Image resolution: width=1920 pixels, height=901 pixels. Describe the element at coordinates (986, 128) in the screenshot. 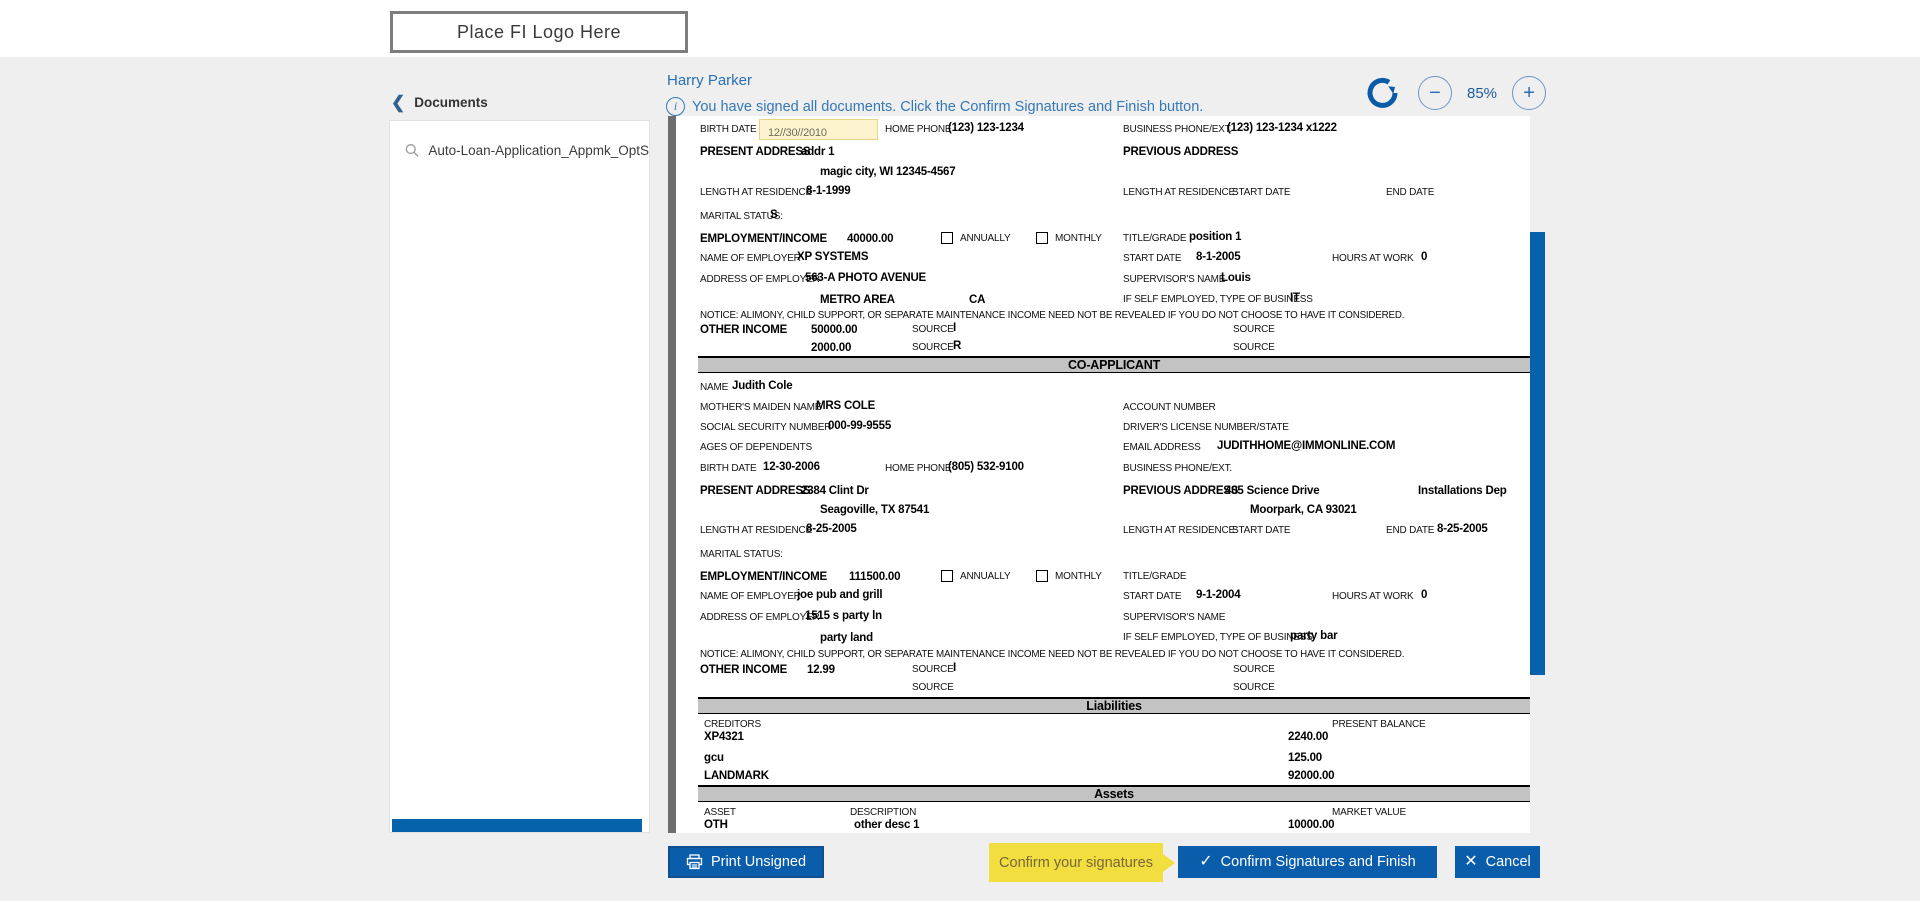

I see `home-phone-value: (123) 123-1234` at that location.